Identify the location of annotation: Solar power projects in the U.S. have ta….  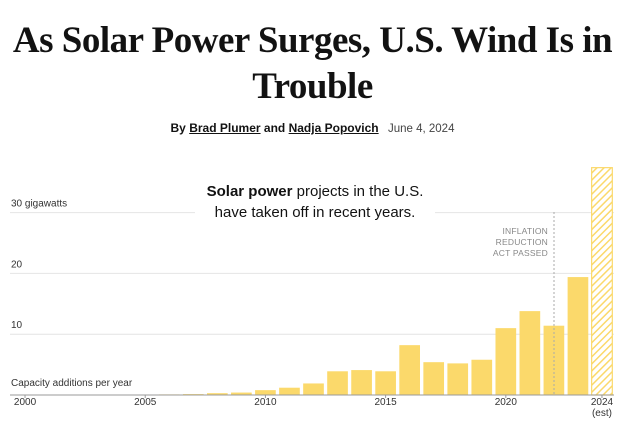
(315, 202).